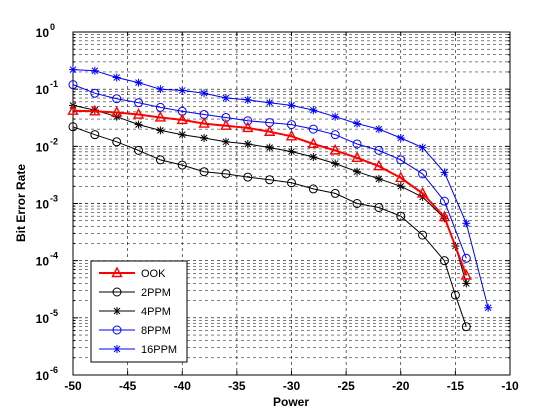 This screenshot has width=560, height=420. Describe the element at coordinates (128, 386) in the screenshot. I see `x-tick-label: -45` at that location.